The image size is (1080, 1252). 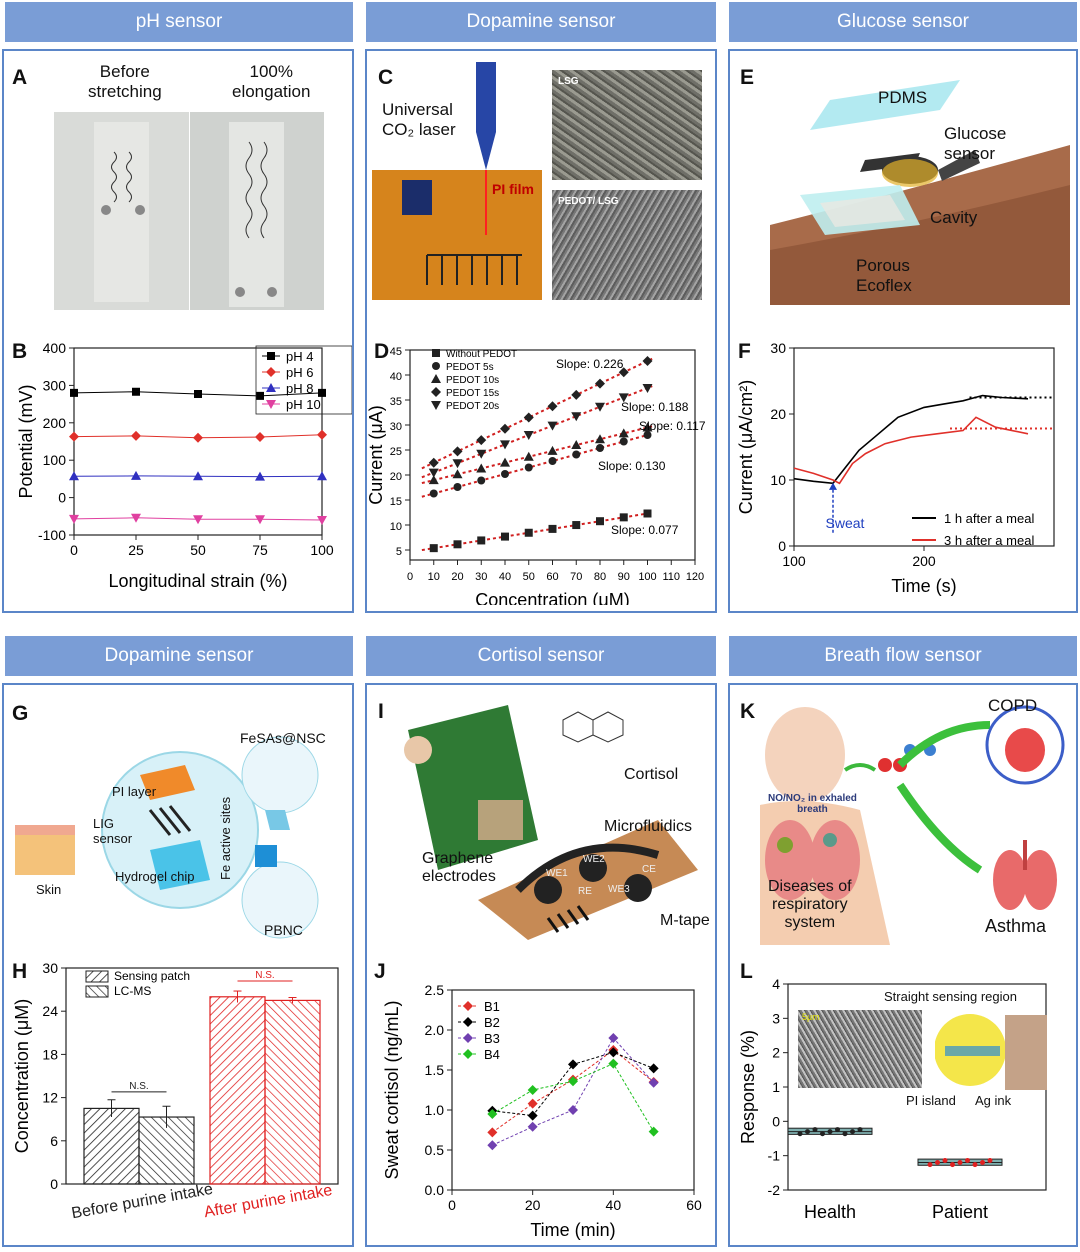 I want to click on bar, so click(x=111, y=1146).